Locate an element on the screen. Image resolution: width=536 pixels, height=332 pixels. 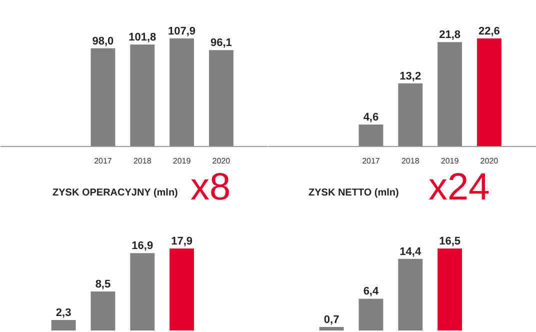
data-label: 17,9 is located at coordinates (182, 242).